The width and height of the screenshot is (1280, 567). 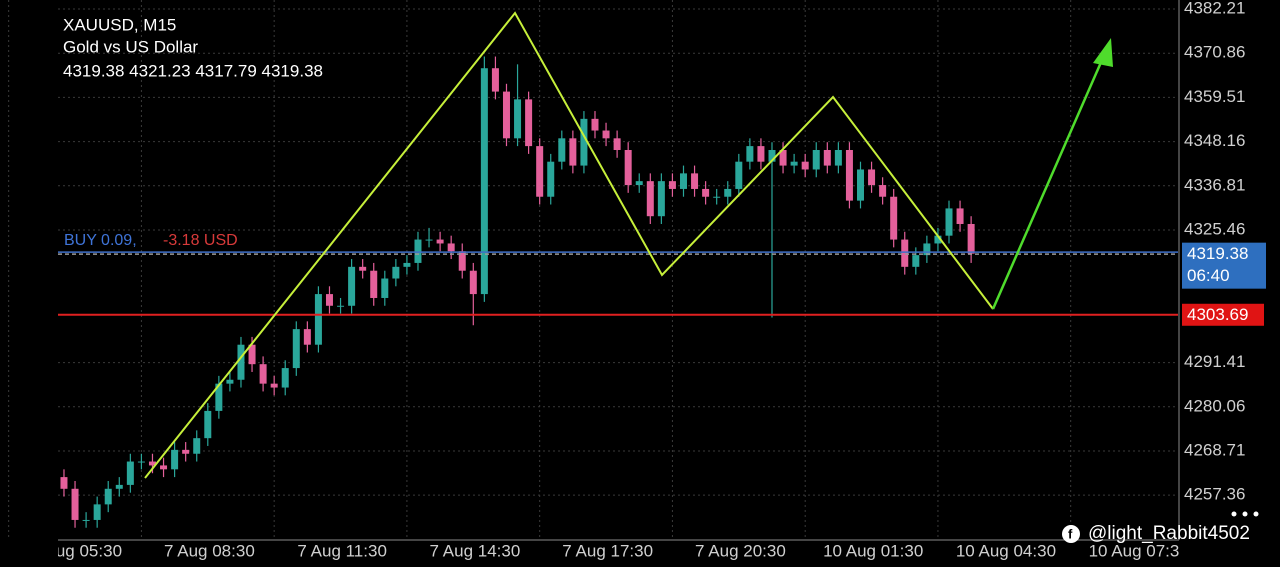 I want to click on x-tick-label: 7 Aug 08:30, so click(x=209, y=550).